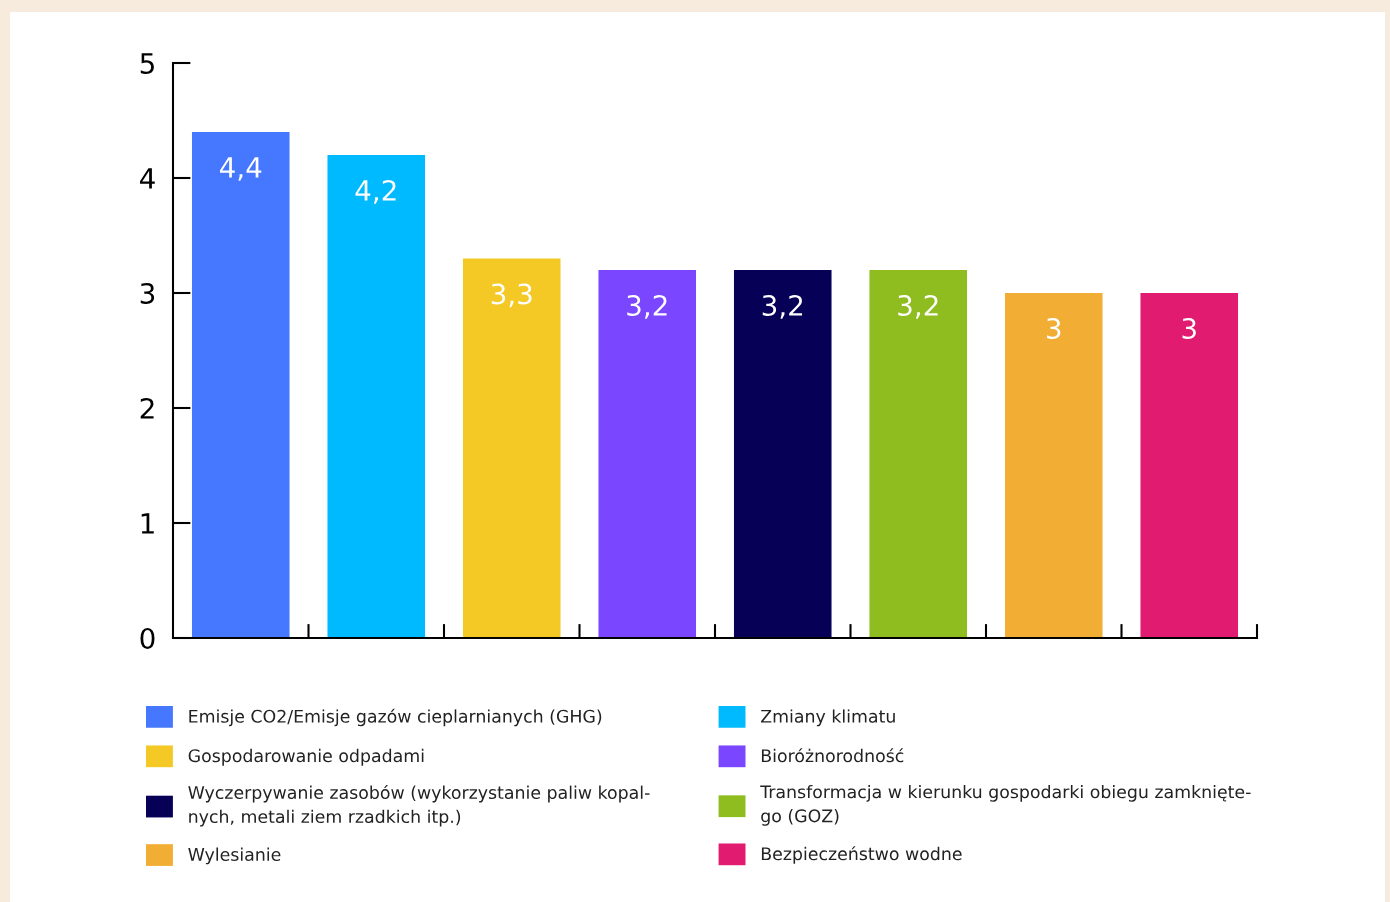 The image size is (1390, 902). I want to click on y-tick-label: 1, so click(147, 523).